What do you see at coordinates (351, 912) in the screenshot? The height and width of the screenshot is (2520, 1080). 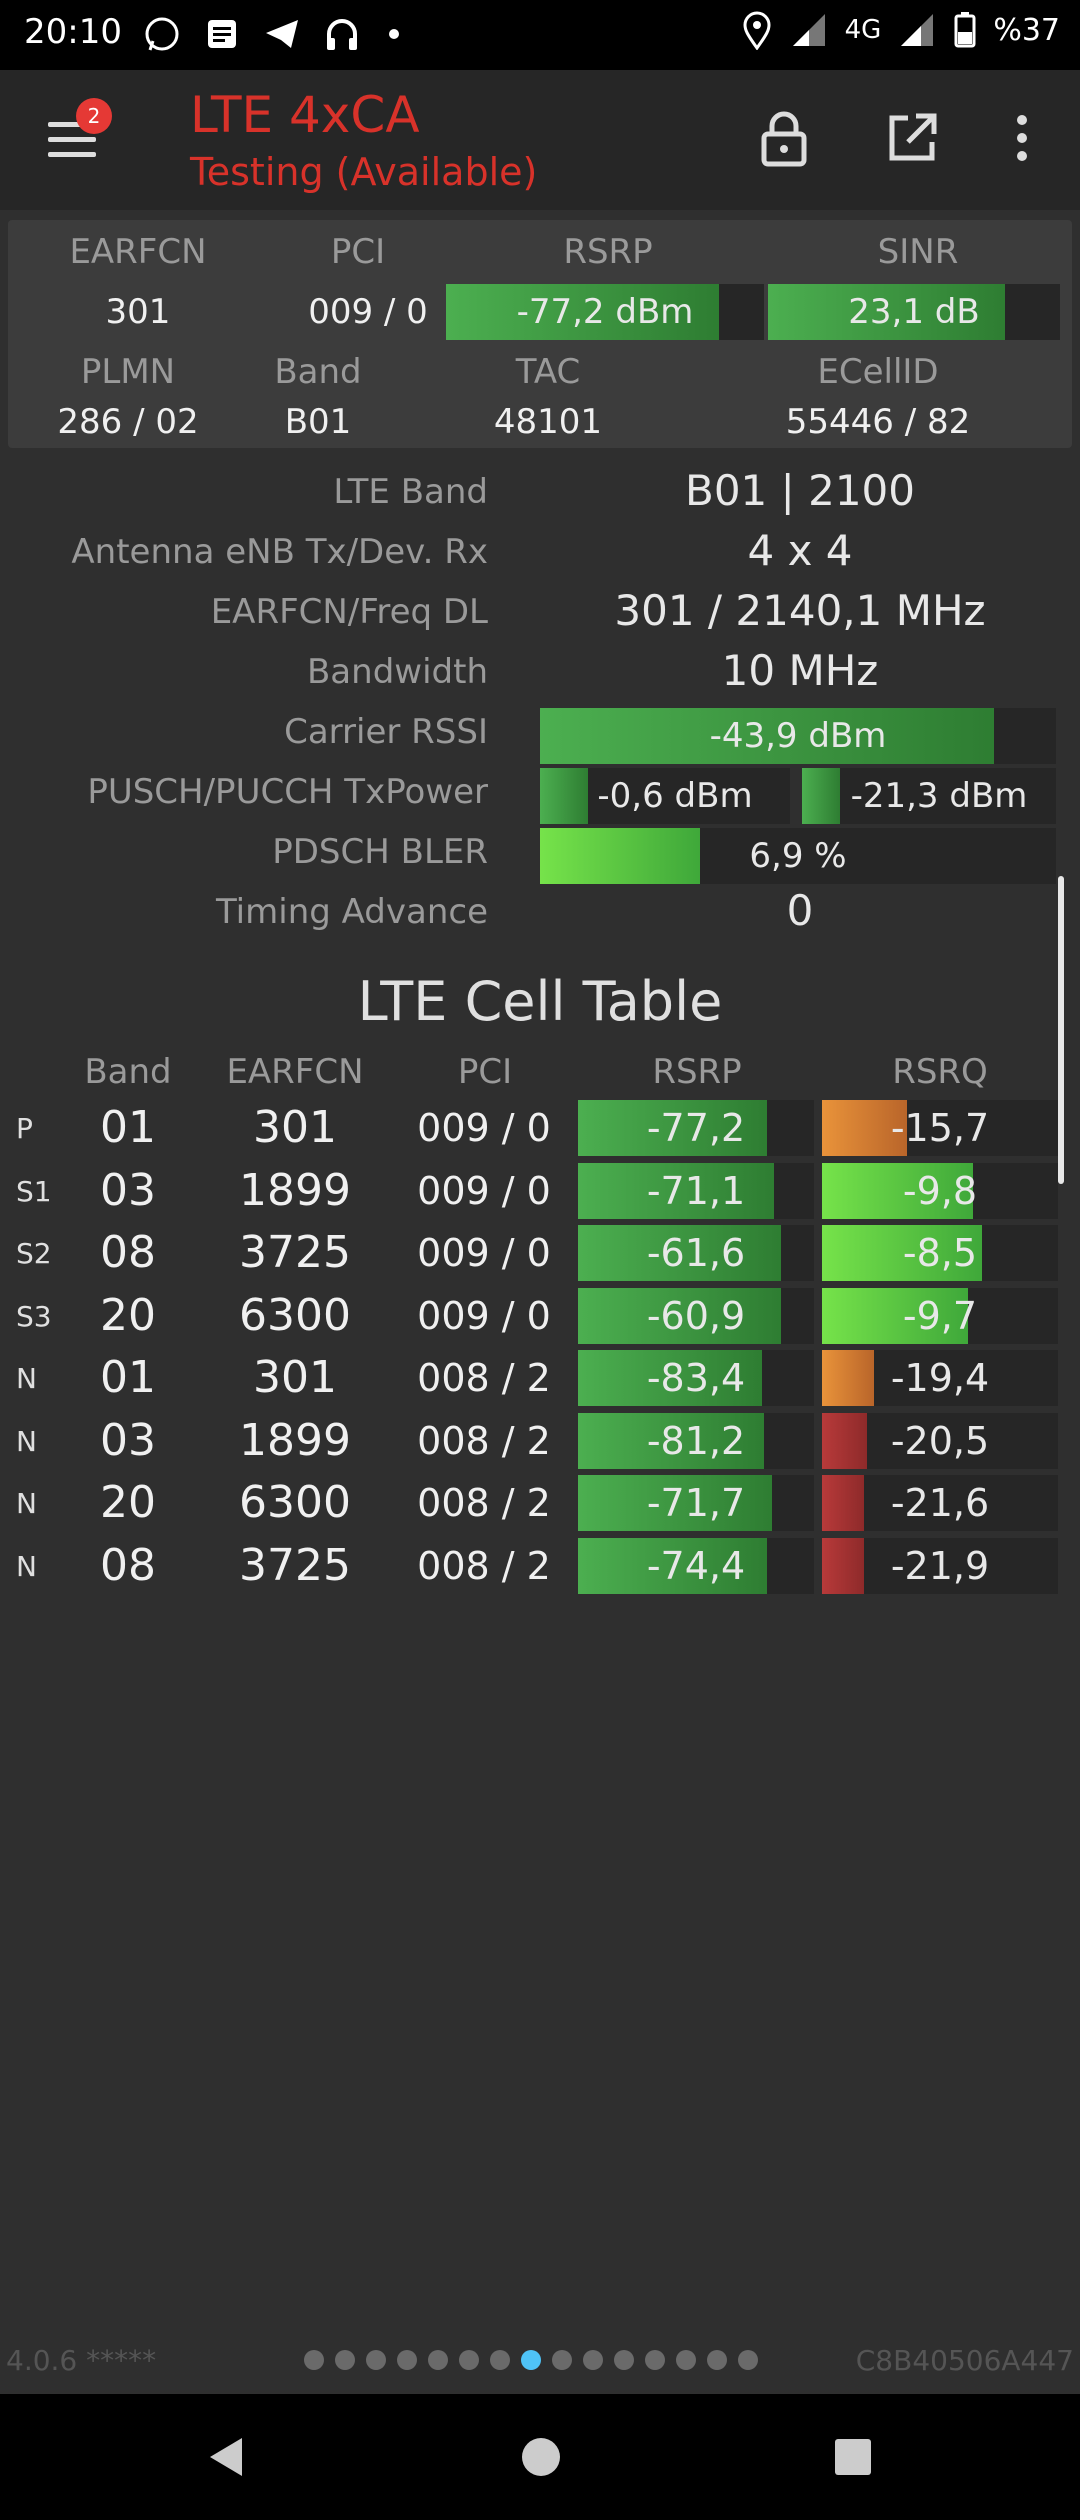 I see `timing-advance-label: Timing Advance` at bounding box center [351, 912].